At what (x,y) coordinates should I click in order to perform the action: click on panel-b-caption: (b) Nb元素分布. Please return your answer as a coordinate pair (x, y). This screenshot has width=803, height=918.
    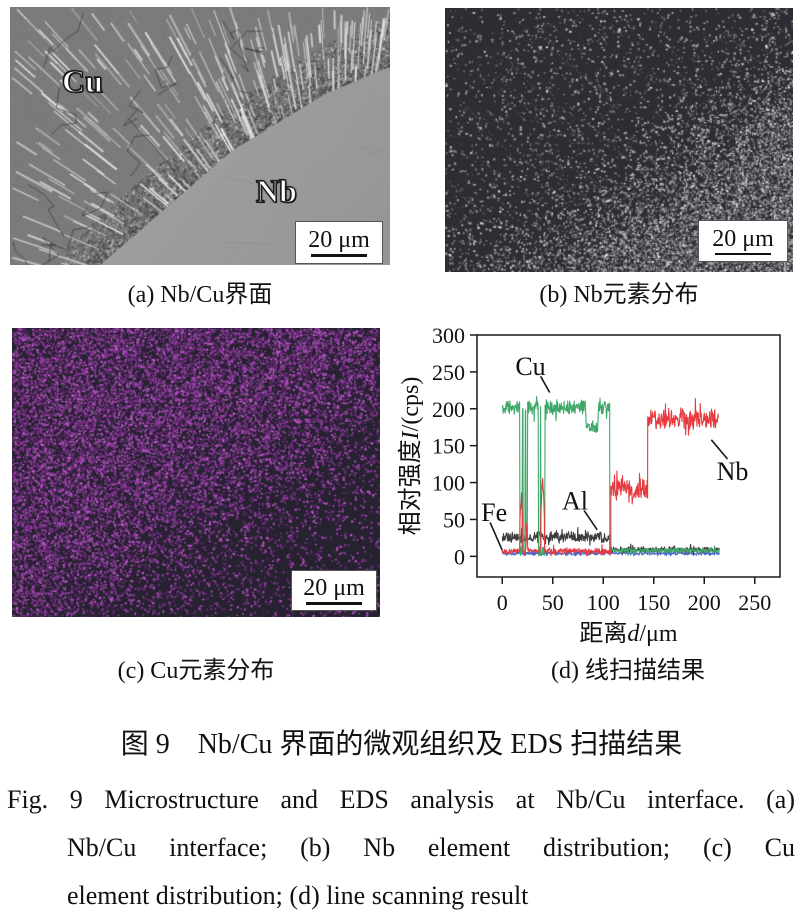
    Looking at the image, I should click on (619, 295).